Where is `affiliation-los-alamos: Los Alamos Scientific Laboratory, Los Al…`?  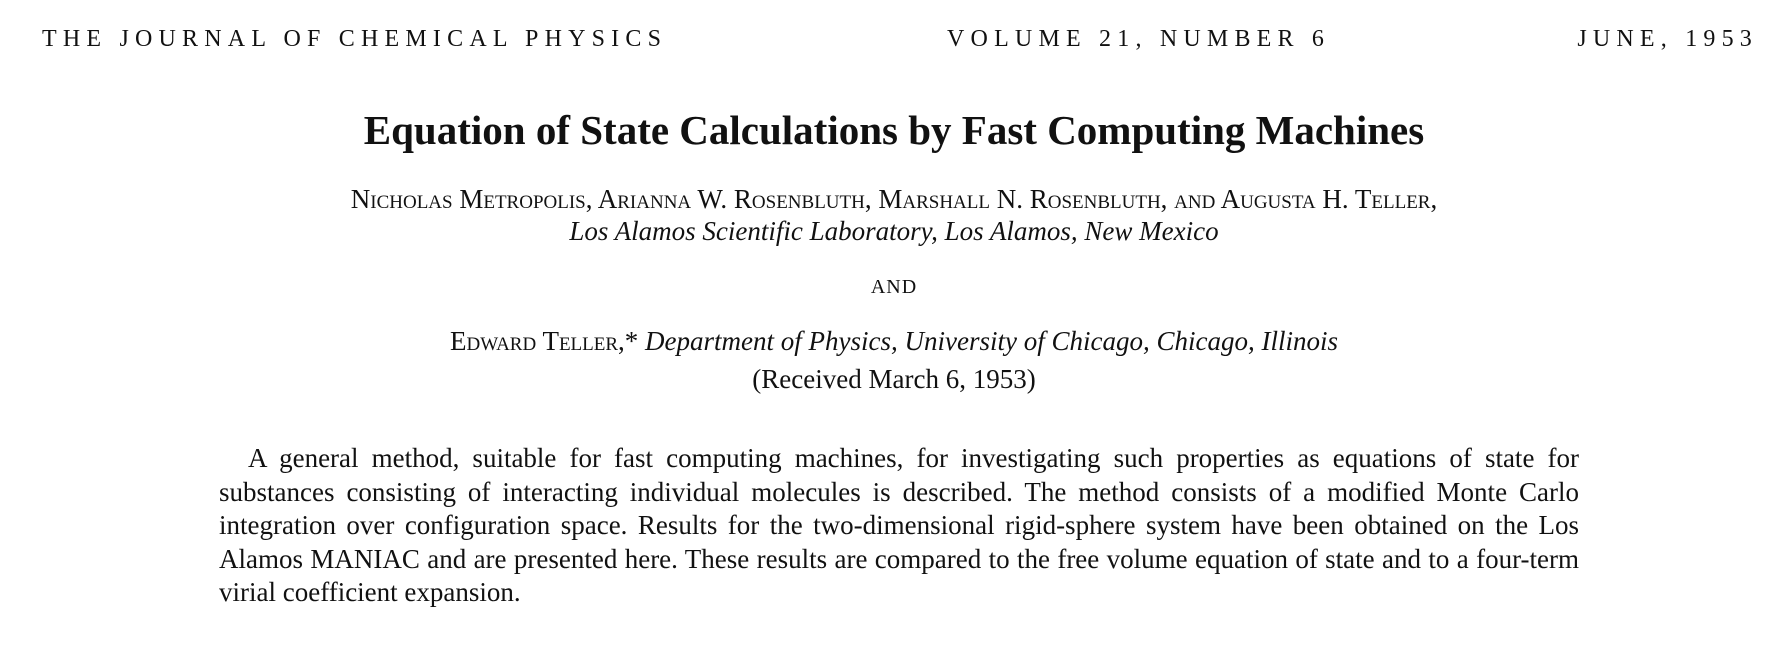
affiliation-los-alamos: Los Alamos Scientific Laboratory, Los Al… is located at coordinates (894, 231).